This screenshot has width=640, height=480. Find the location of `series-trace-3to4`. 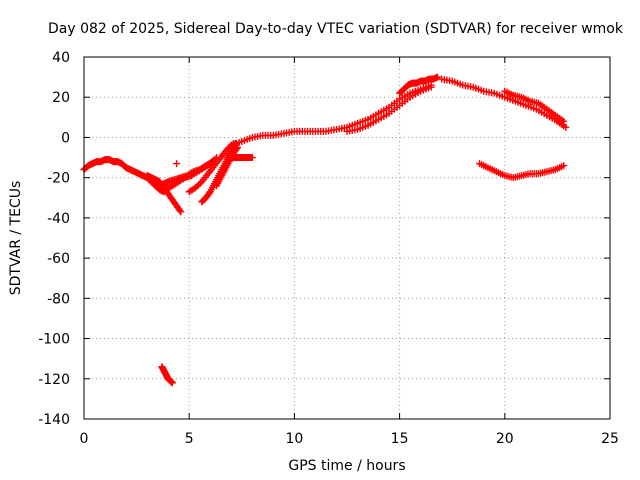

series-trace-3to4 is located at coordinates (164, 194).